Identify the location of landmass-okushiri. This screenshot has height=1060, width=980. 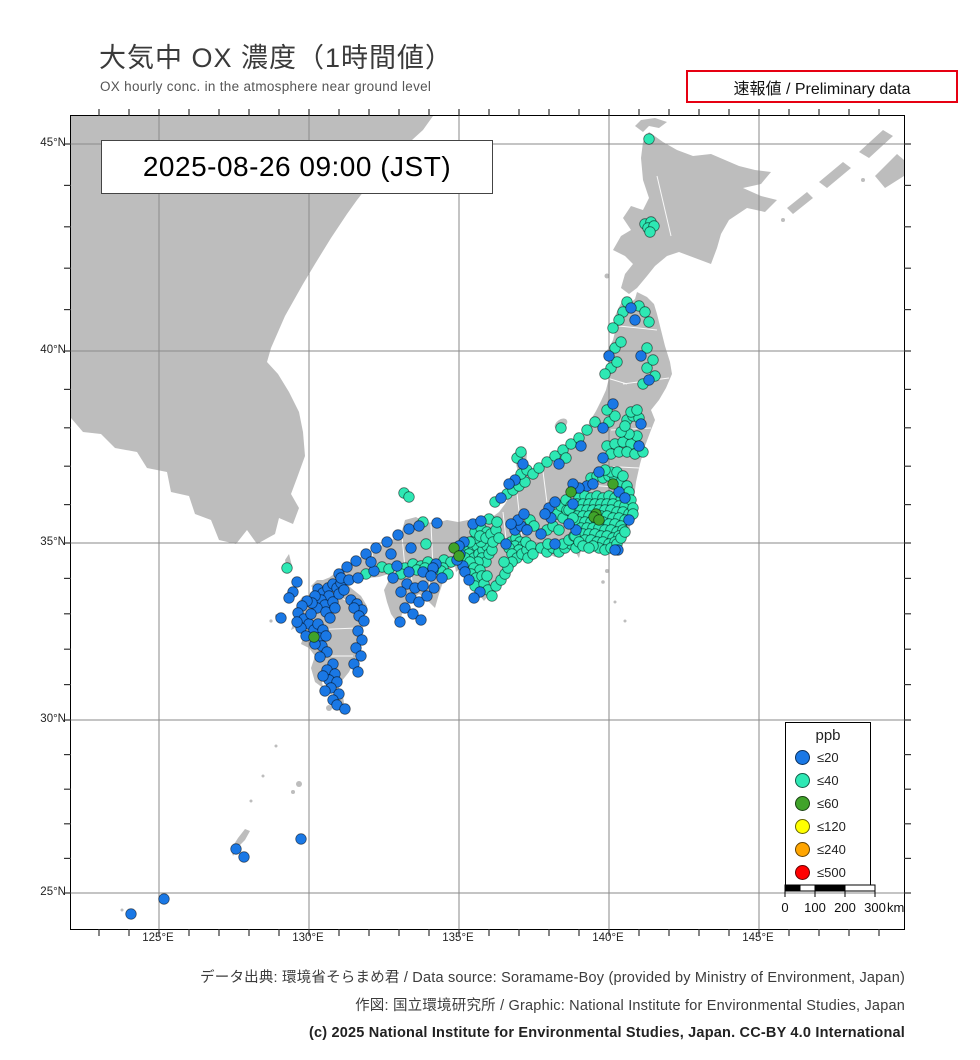
(607, 276).